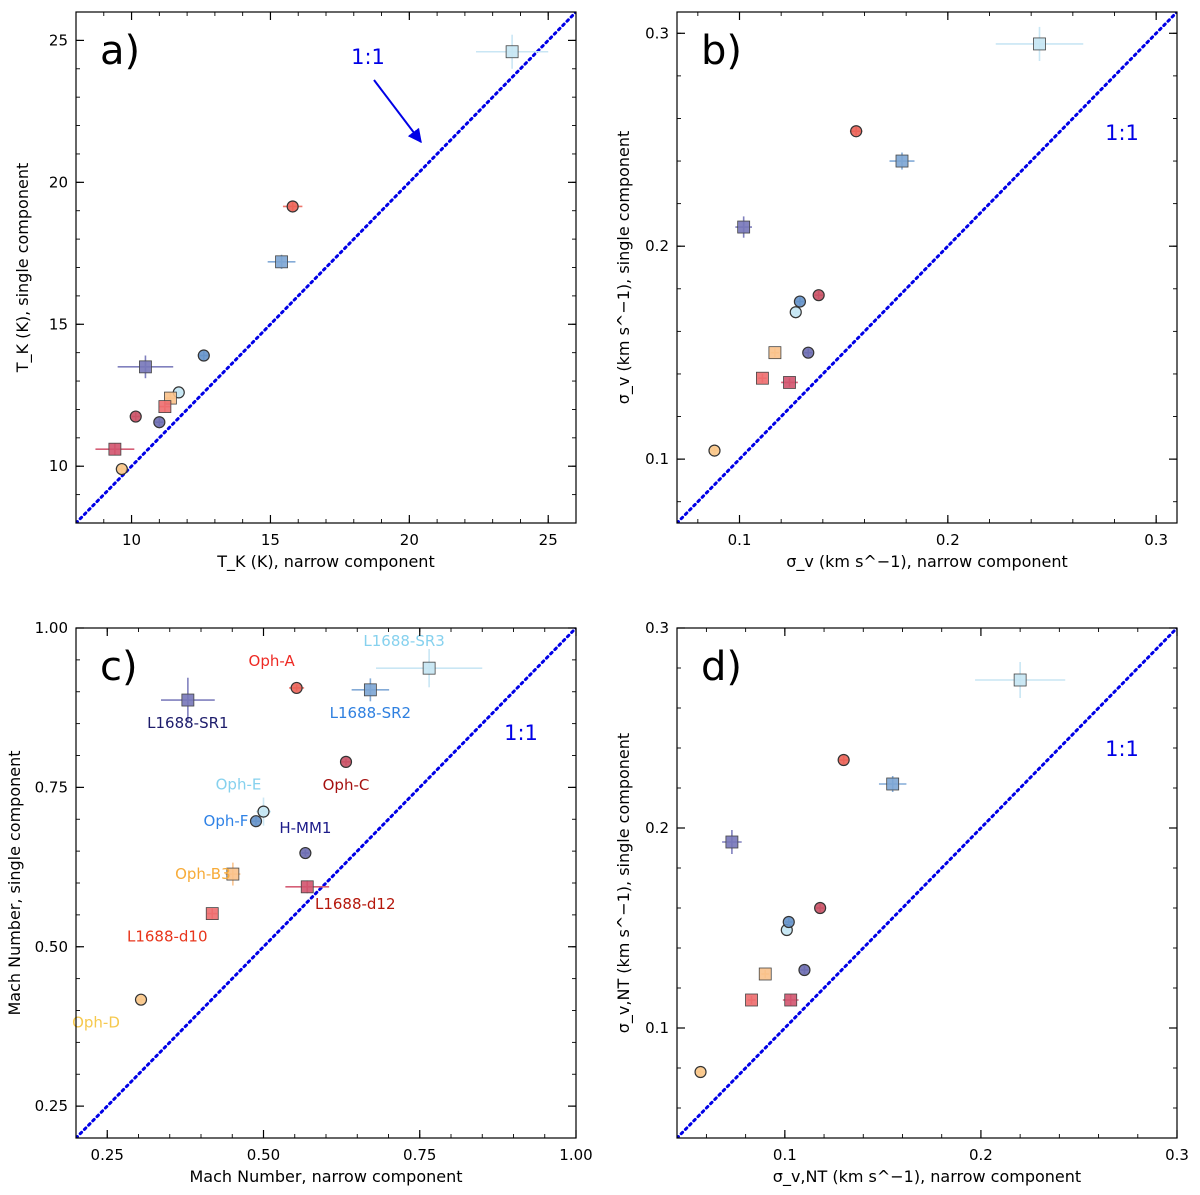  What do you see at coordinates (263, 1155) in the screenshot?
I see `x-tick-label: 0.50` at bounding box center [263, 1155].